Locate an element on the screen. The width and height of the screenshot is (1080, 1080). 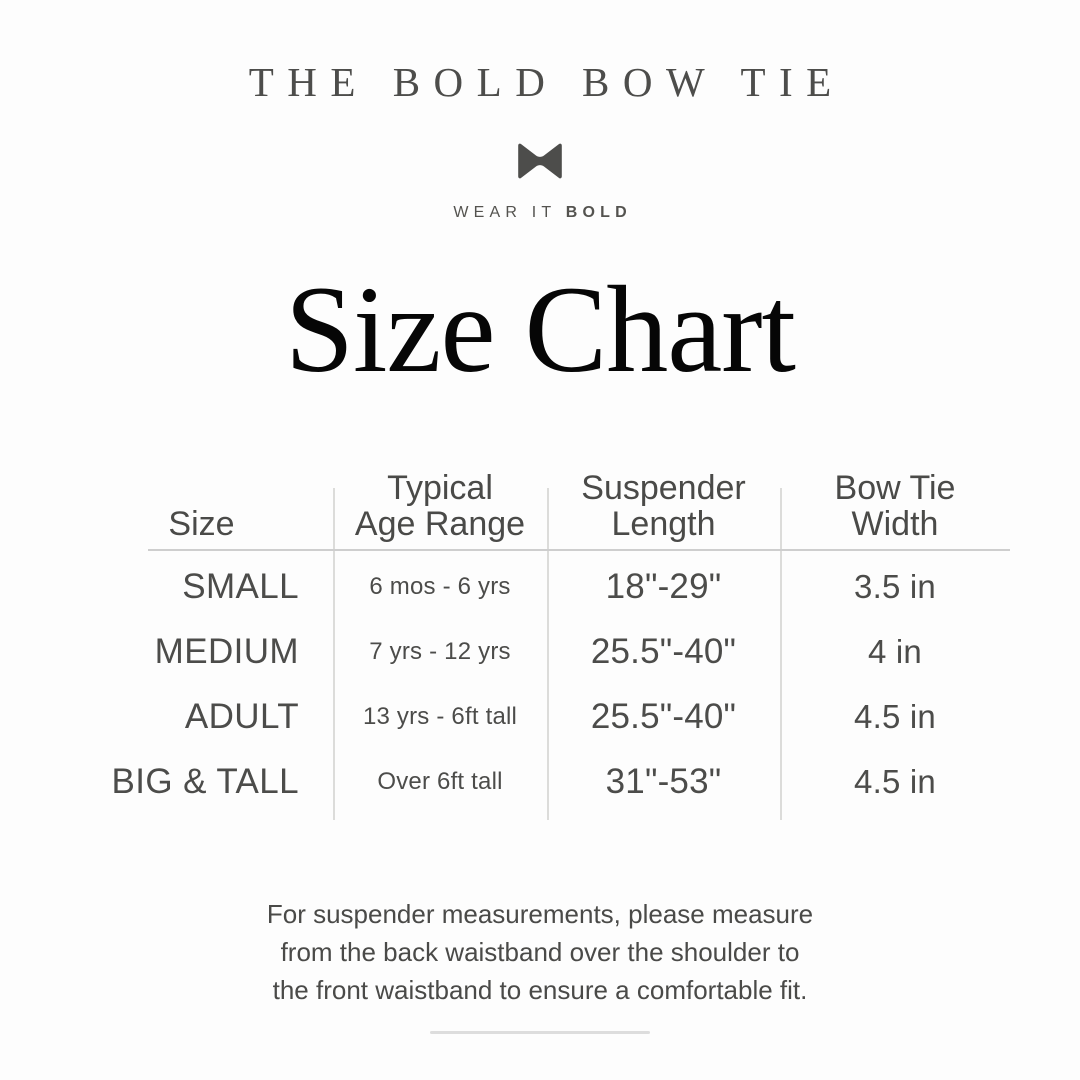
cell-bow-tie-width: 3.5 in is located at coordinates (895, 586).